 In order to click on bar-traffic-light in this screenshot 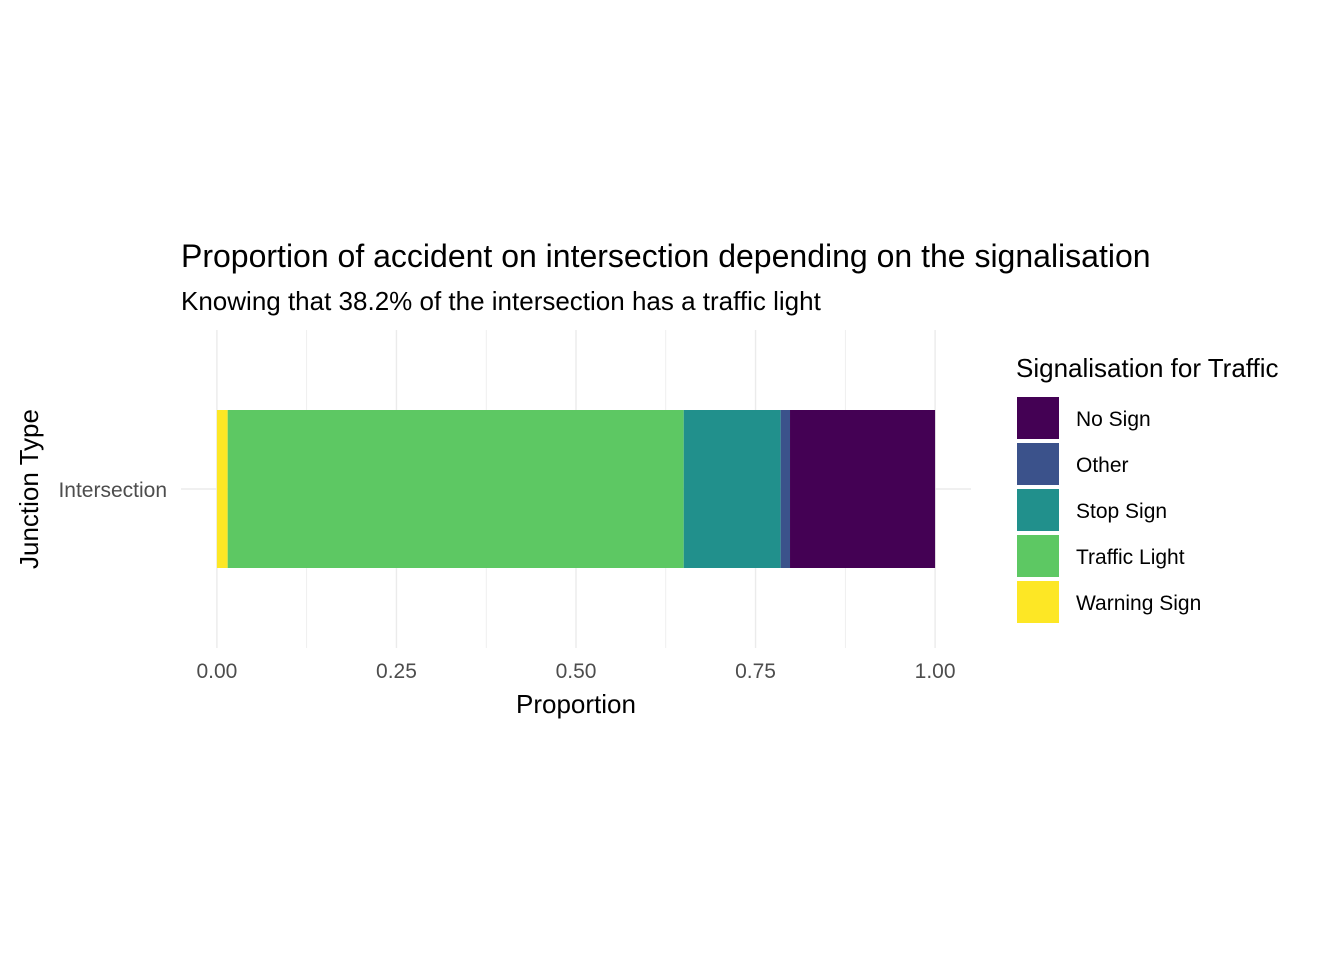, I will do `click(455, 489)`.